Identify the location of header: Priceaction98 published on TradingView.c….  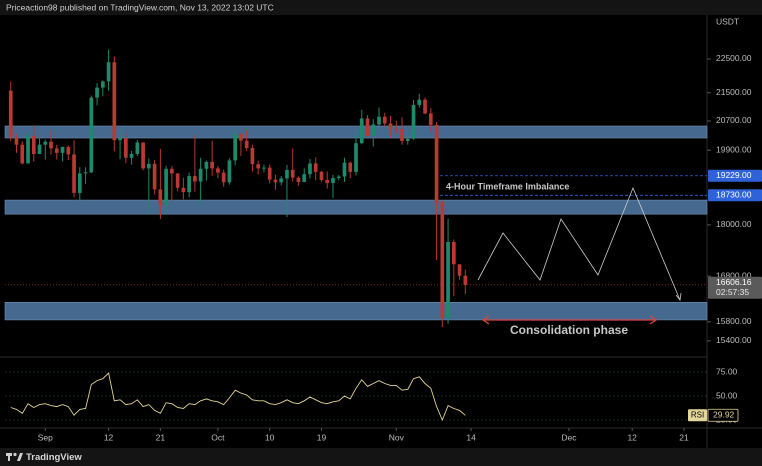
(140, 7).